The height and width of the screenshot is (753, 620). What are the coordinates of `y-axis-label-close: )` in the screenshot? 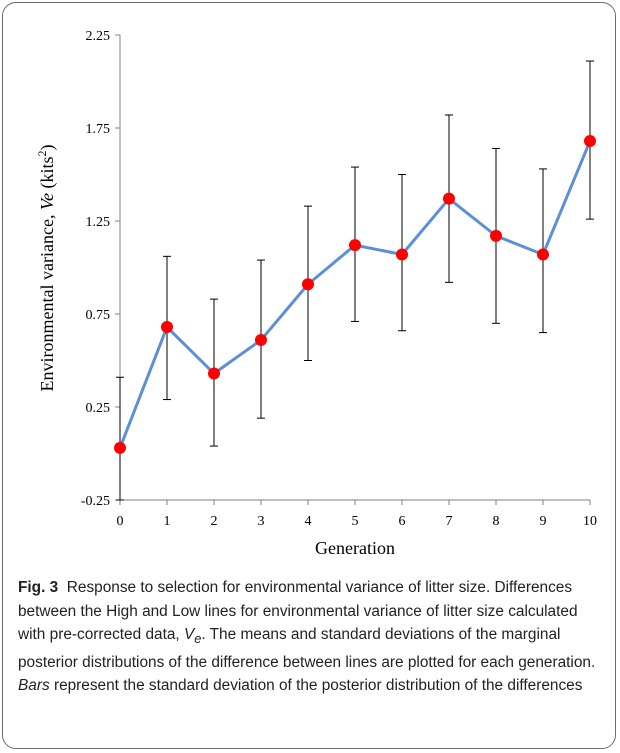 It's located at (47, 148).